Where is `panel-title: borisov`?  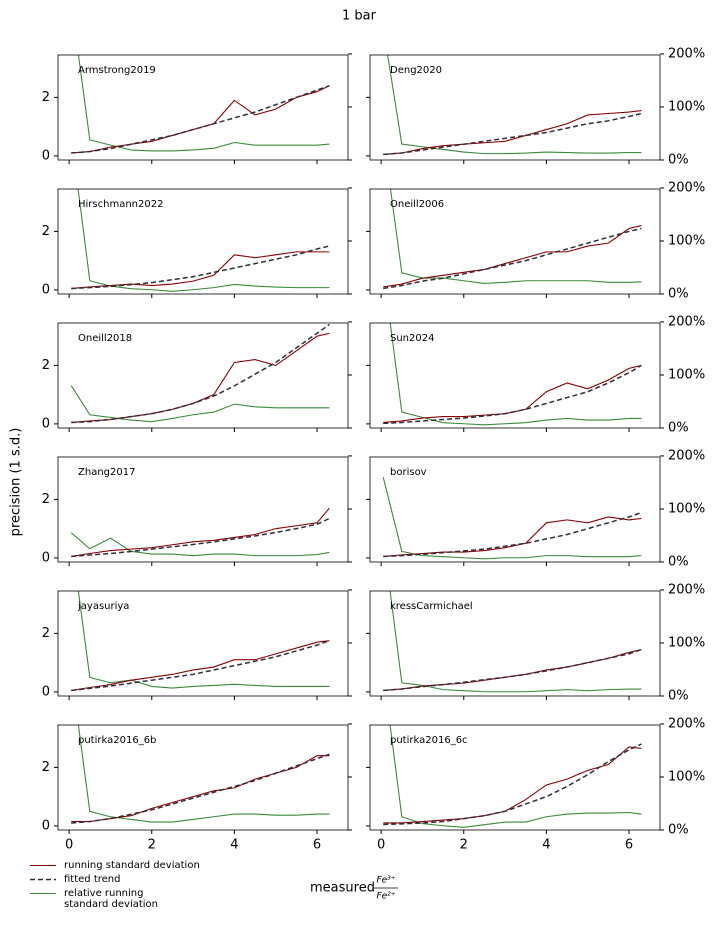 panel-title: borisov is located at coordinates (408, 472).